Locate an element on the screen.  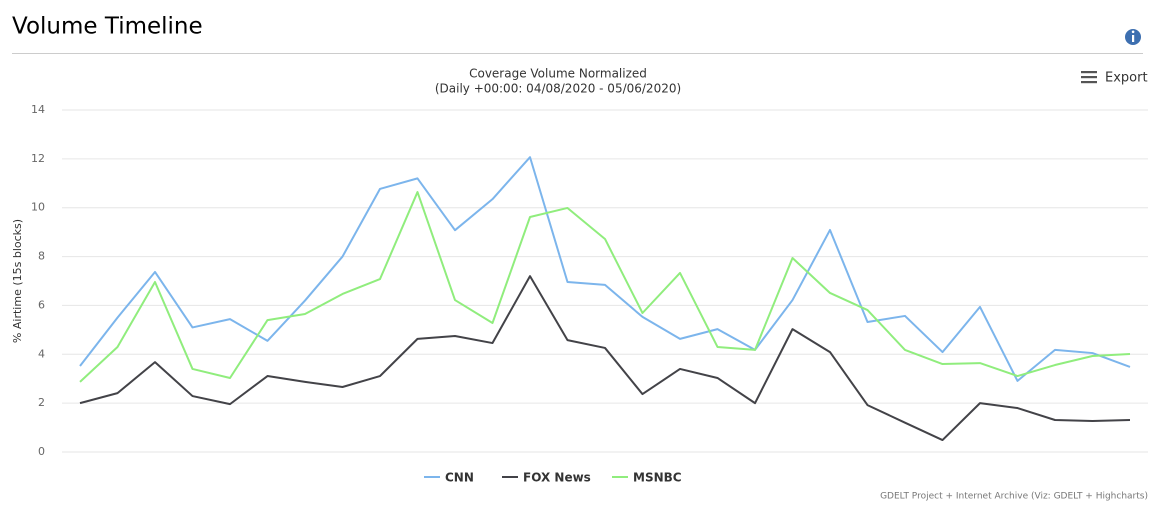
legend-item: FOX News is located at coordinates (546, 478).